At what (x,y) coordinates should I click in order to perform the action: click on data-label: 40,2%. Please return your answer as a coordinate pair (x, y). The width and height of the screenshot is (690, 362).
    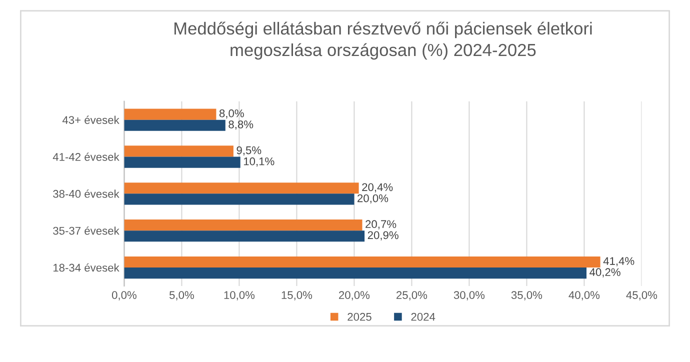
    Looking at the image, I should click on (605, 273).